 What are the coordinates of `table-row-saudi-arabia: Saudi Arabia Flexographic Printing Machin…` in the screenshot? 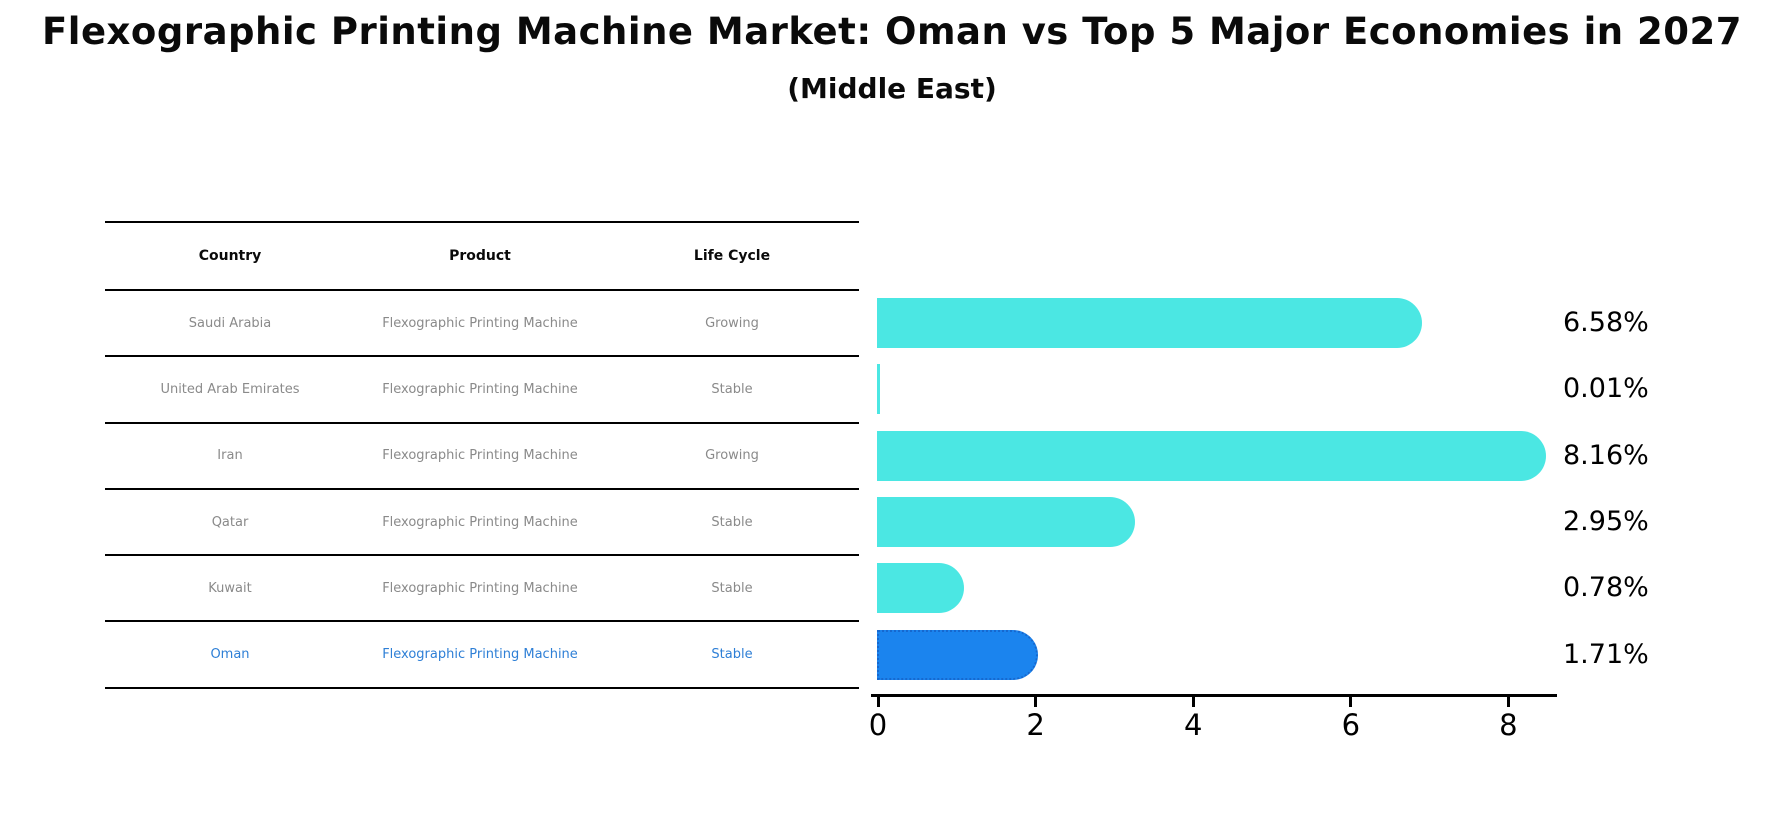 It's located at (482, 324).